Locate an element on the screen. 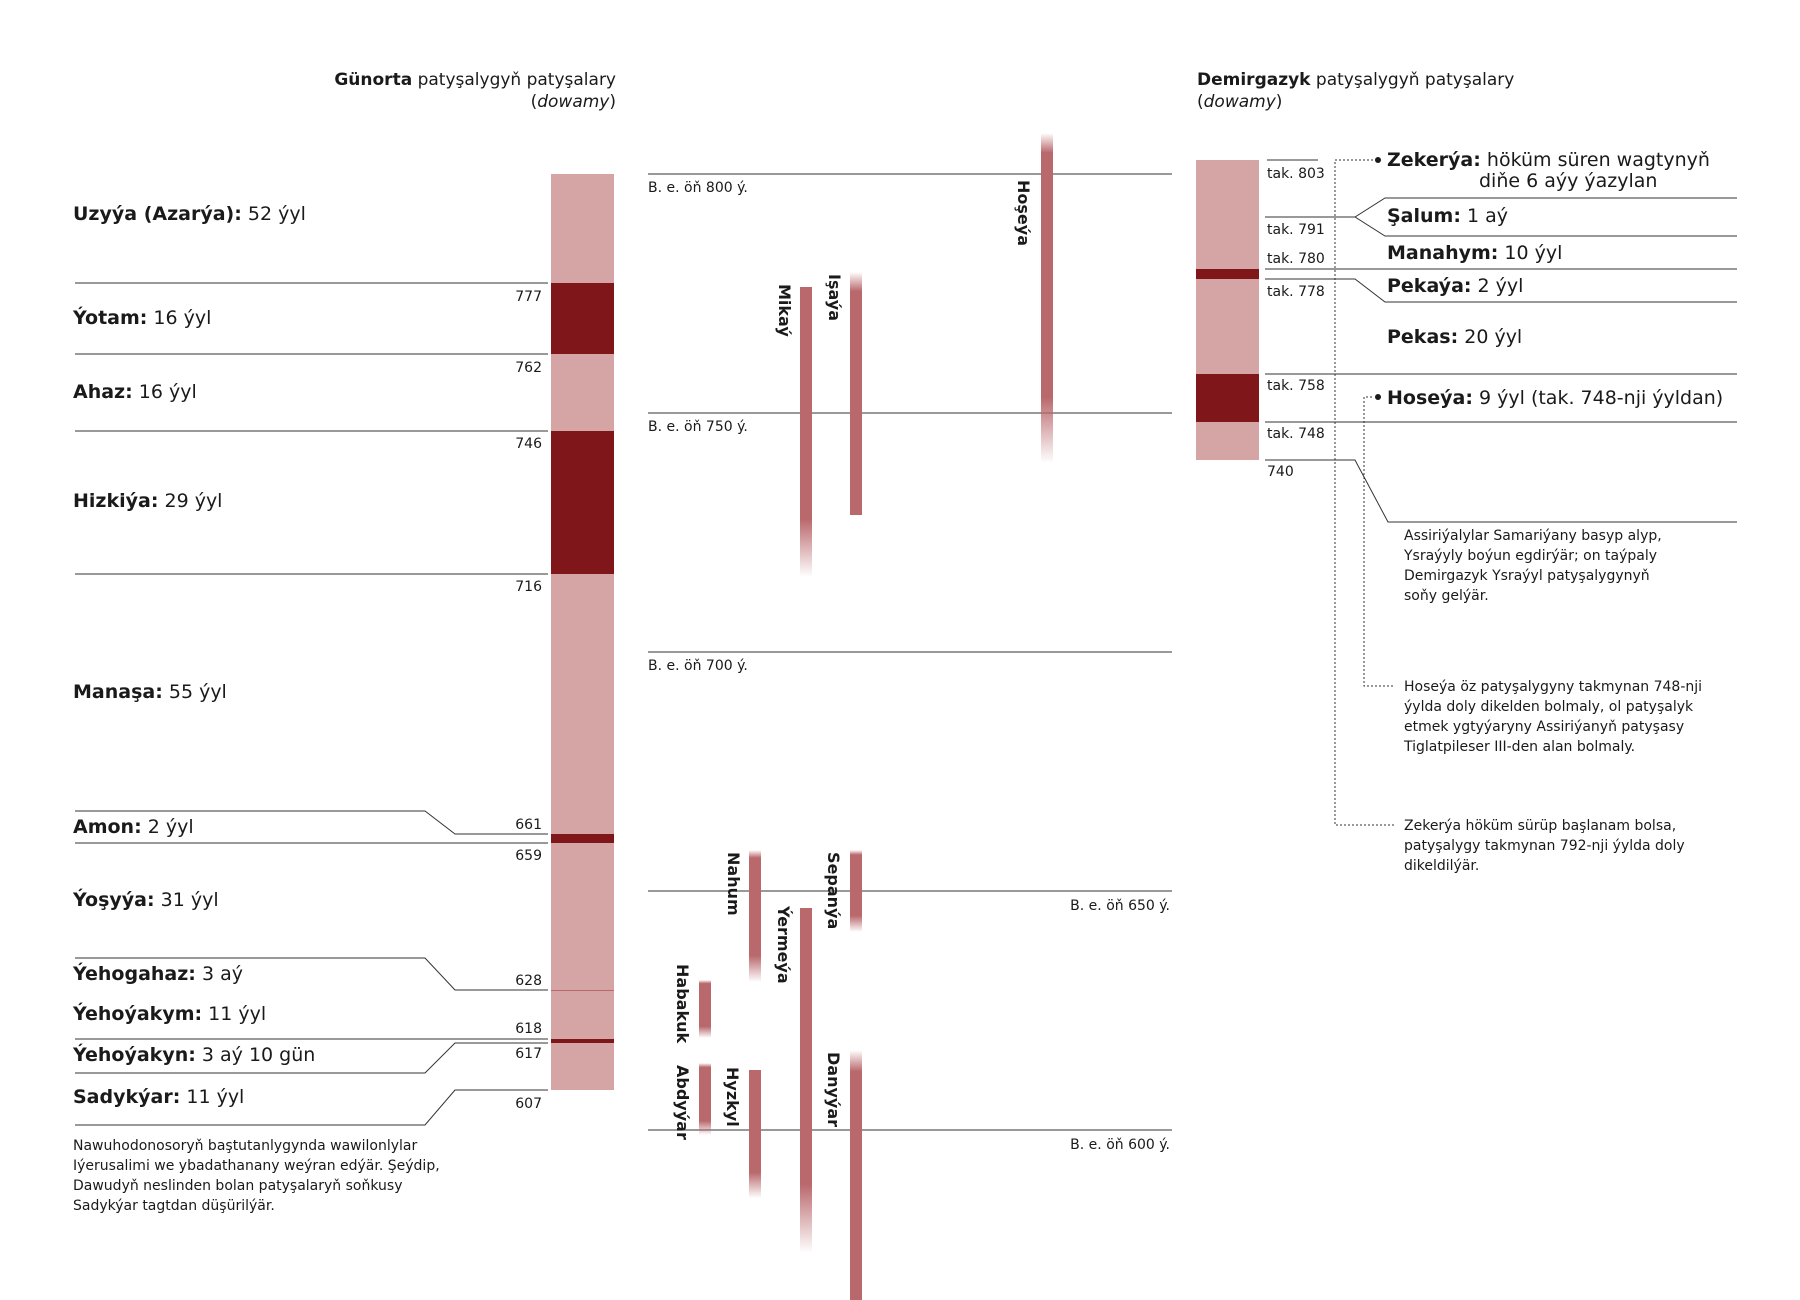 This screenshot has height=1300, width=1800. king-salum: Şalum: 1 aý is located at coordinates (1447, 216).